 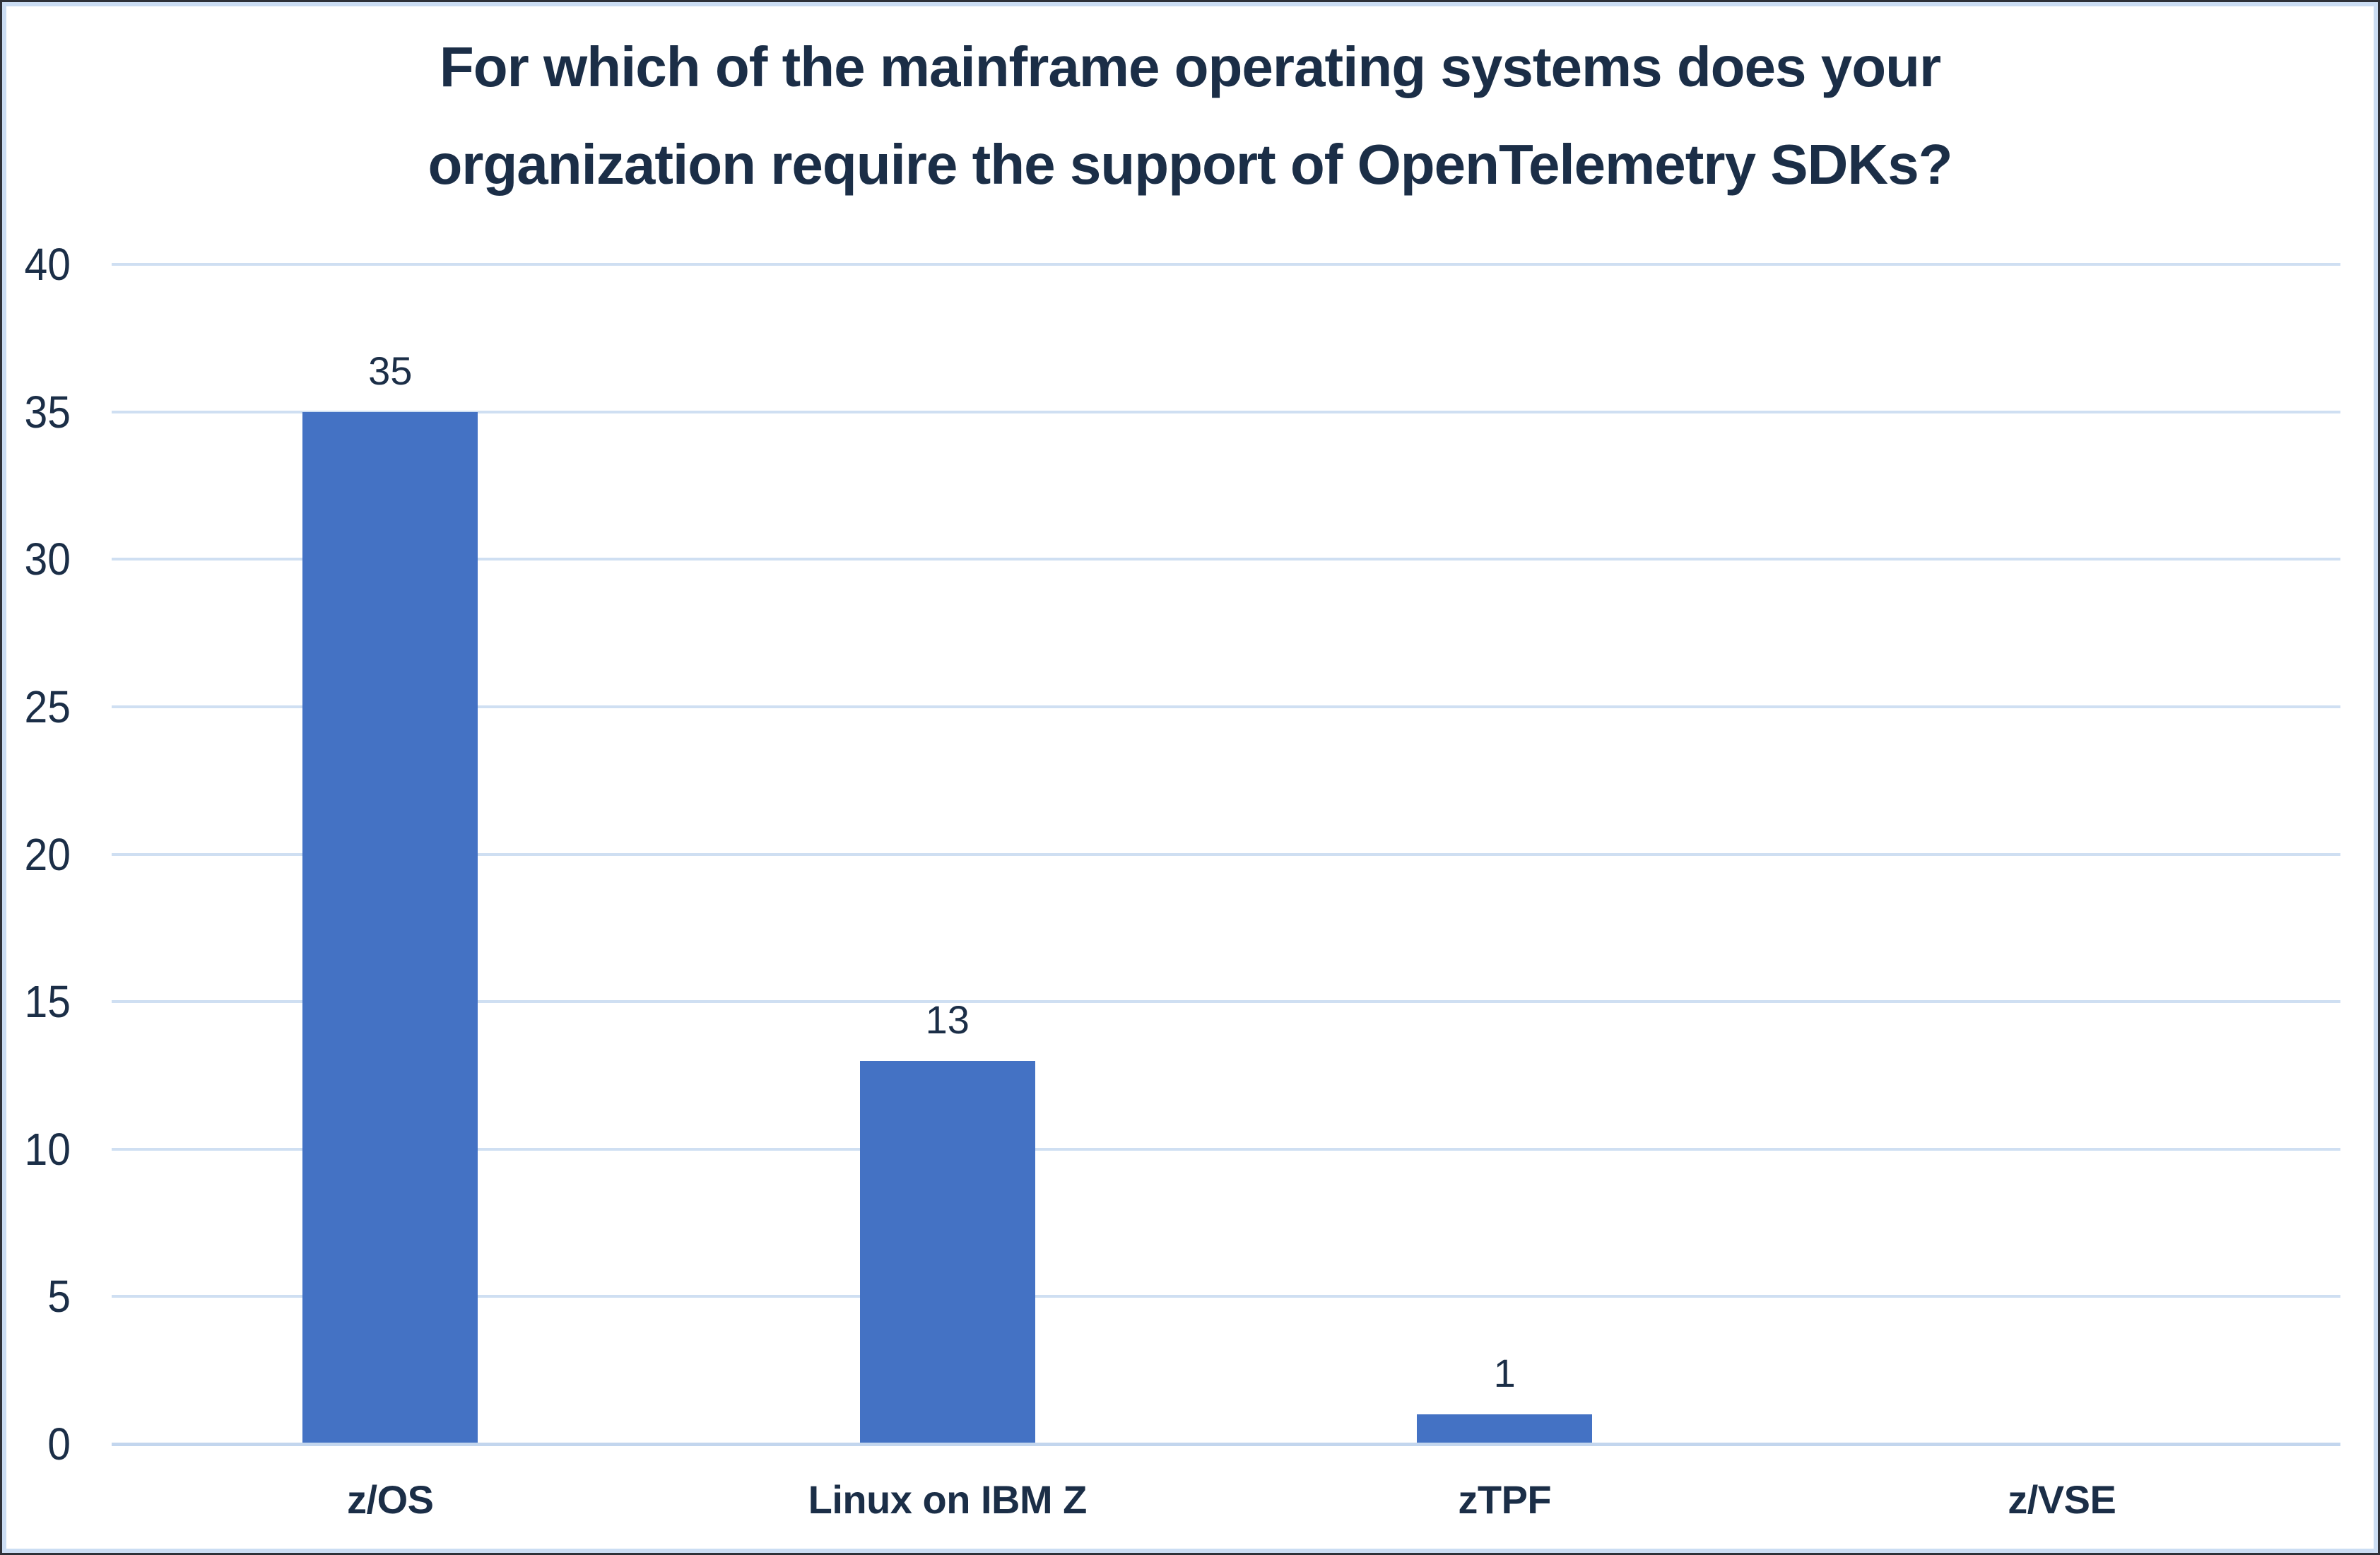 I want to click on bar-value-label: 35, so click(x=391, y=370).